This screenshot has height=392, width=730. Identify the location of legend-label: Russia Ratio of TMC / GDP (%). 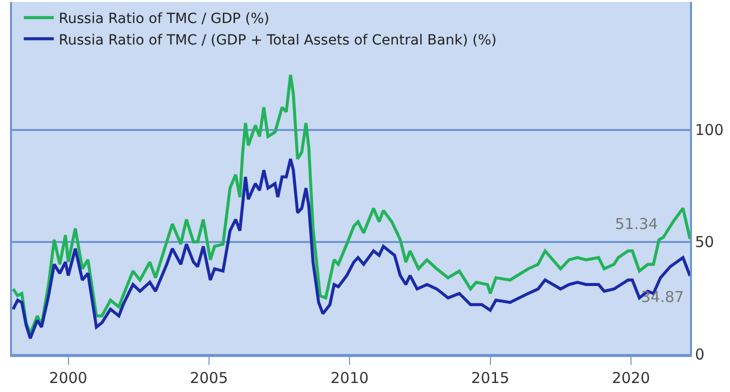
(164, 19).